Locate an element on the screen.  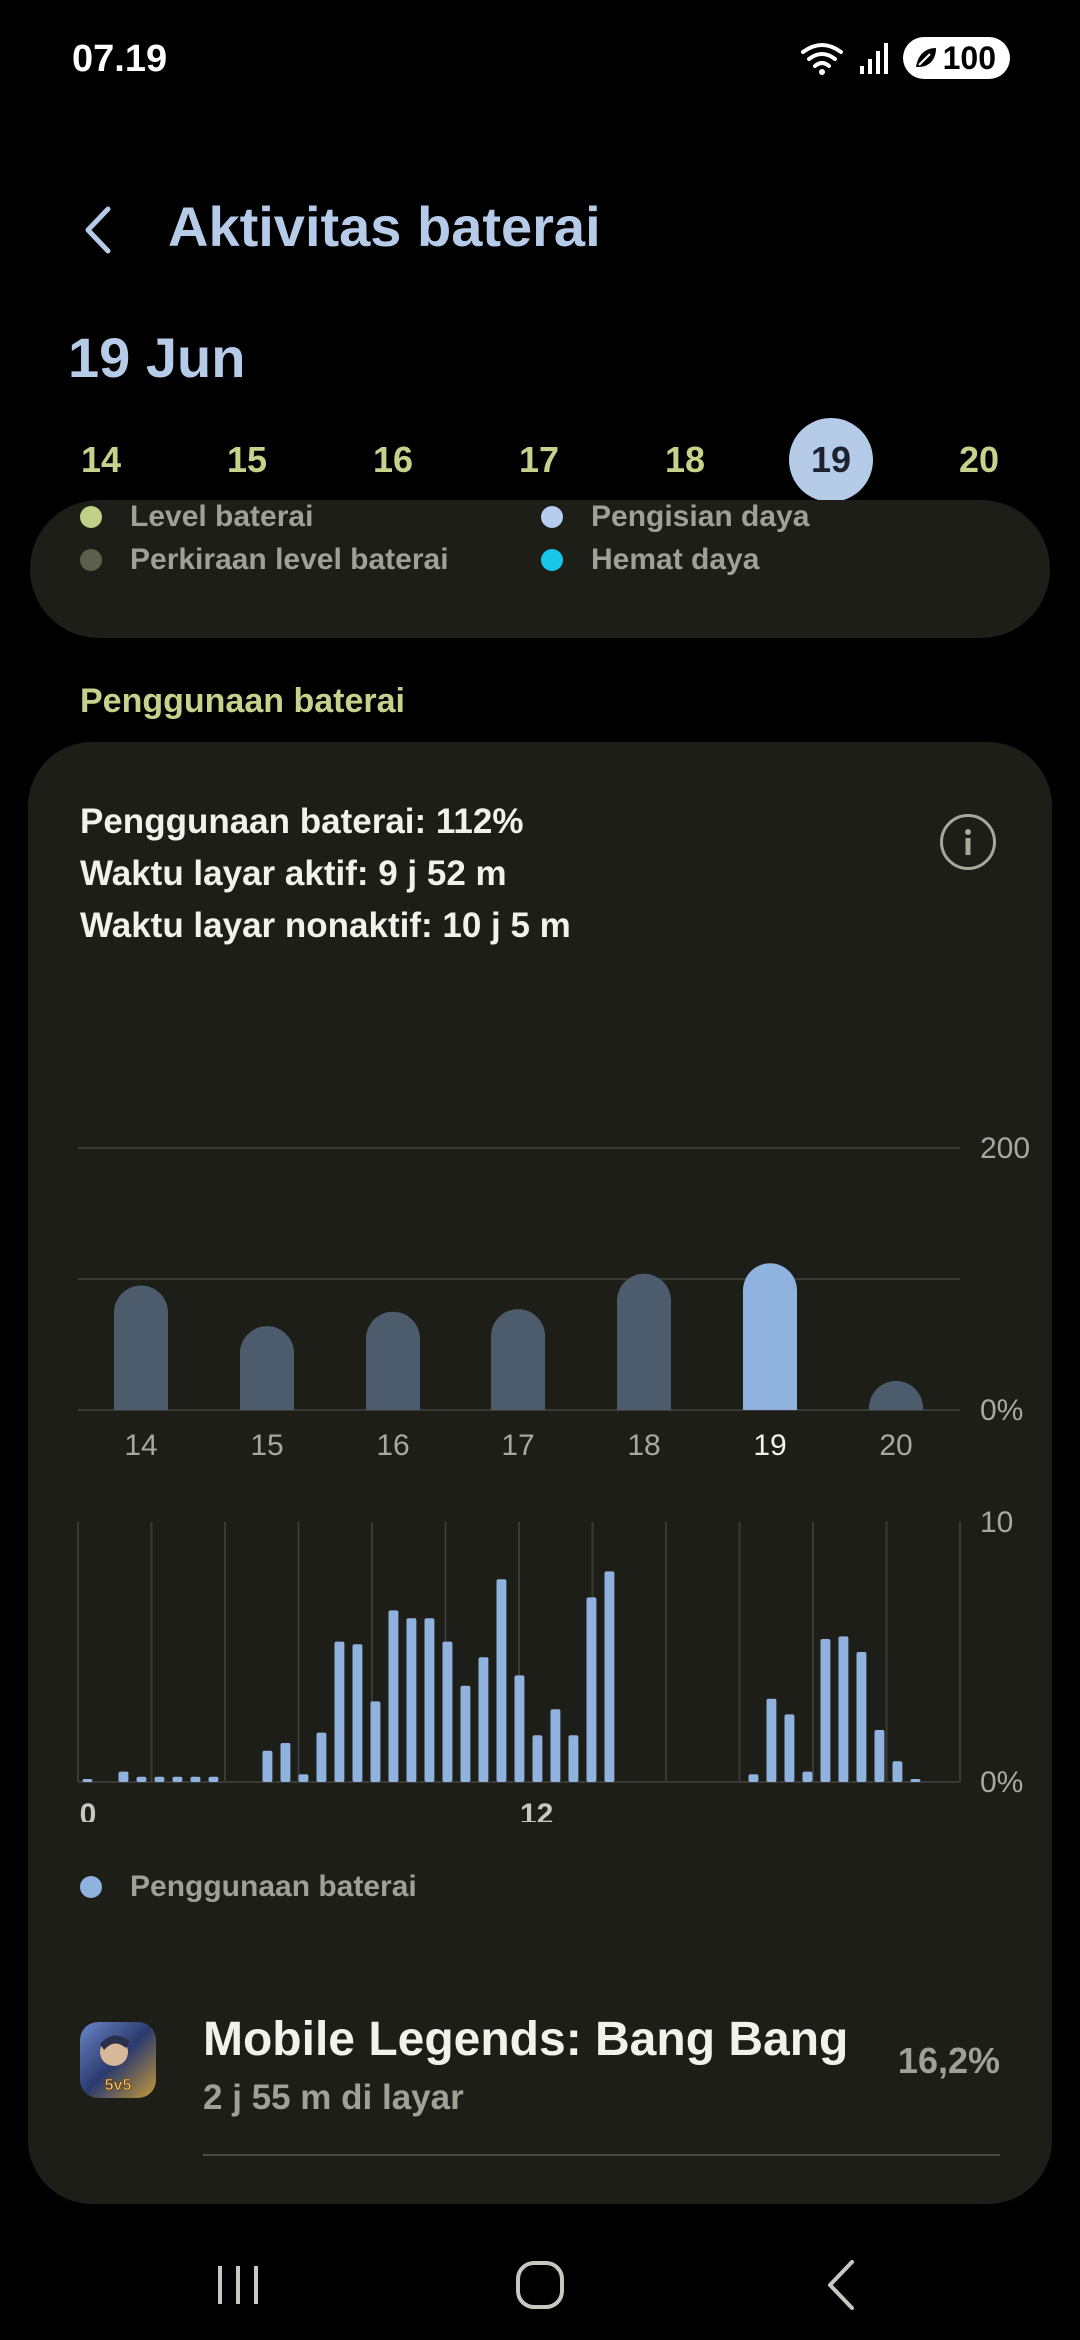
recent-apps-icon is located at coordinates (238, 2285).